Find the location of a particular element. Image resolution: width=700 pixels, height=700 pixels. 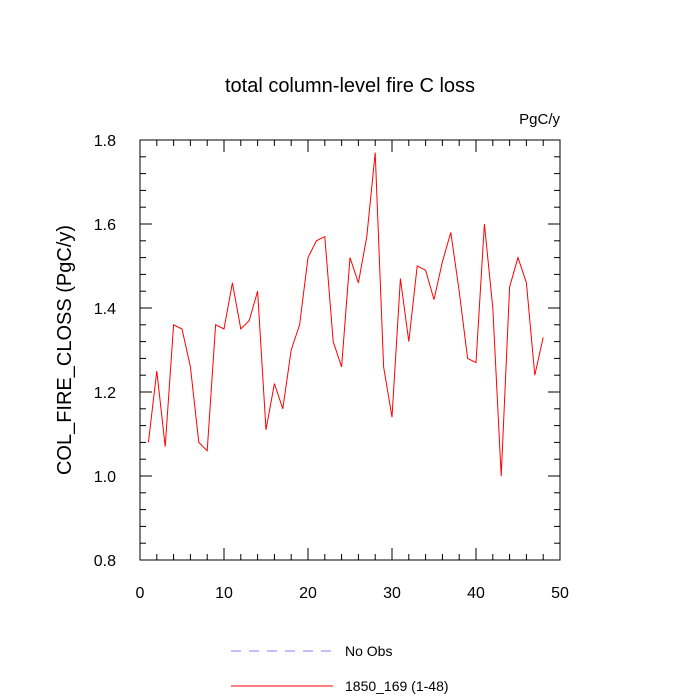

x-tick-label: 20 is located at coordinates (308, 593).